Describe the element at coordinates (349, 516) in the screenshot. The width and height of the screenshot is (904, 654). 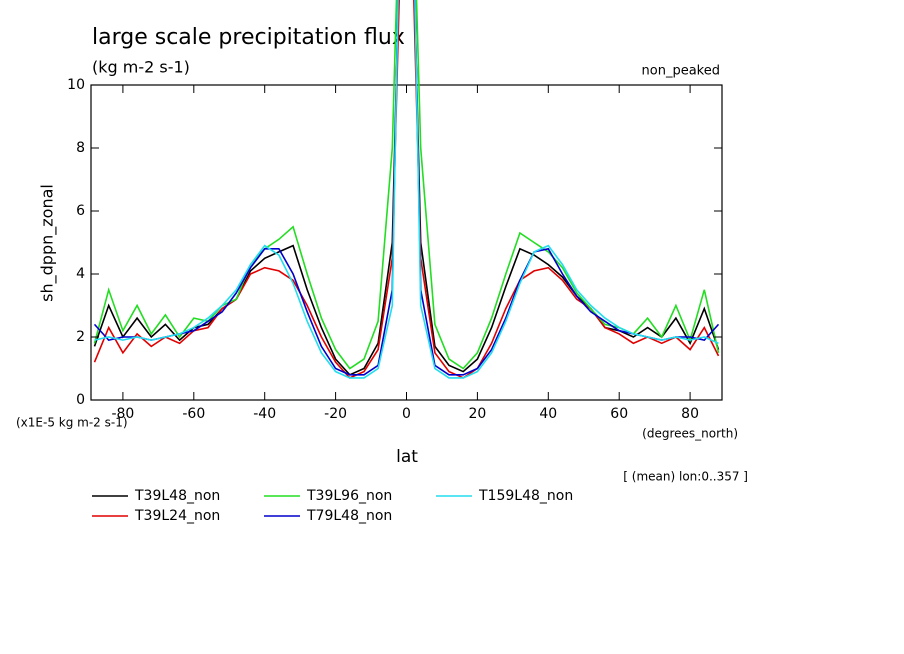
I see `legend-label: T79L48_non` at that location.